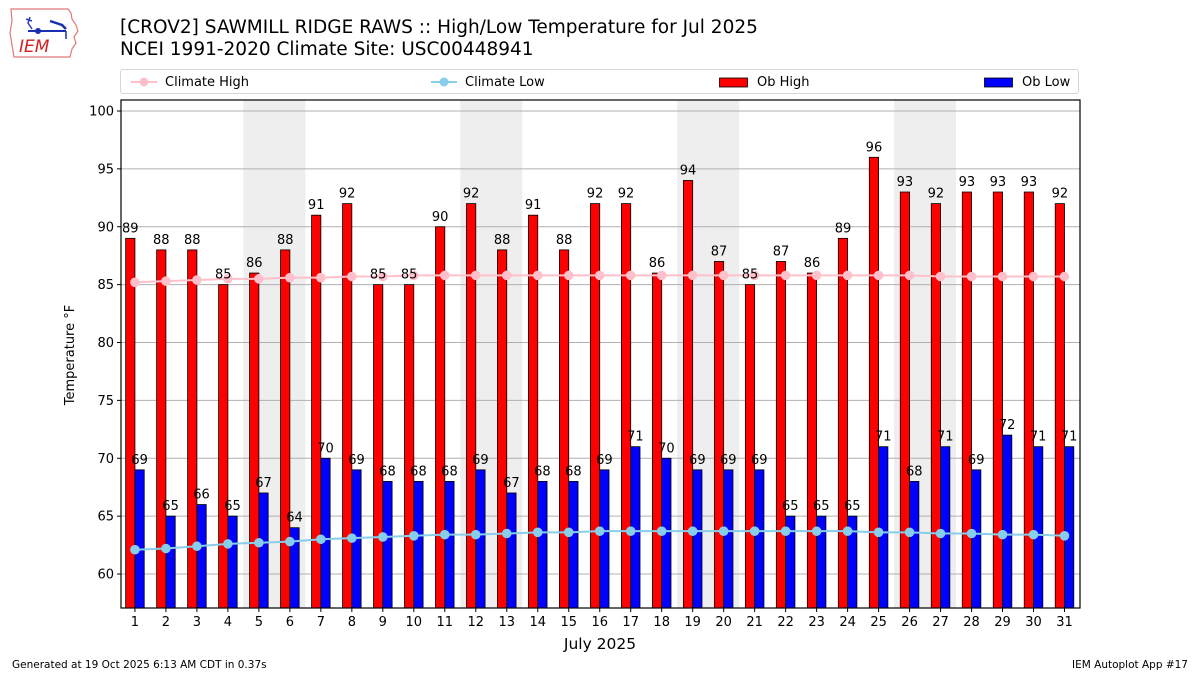 Image resolution: width=1200 pixels, height=675 pixels. What do you see at coordinates (445, 622) in the screenshot?
I see `x-tick-label: 11` at bounding box center [445, 622].